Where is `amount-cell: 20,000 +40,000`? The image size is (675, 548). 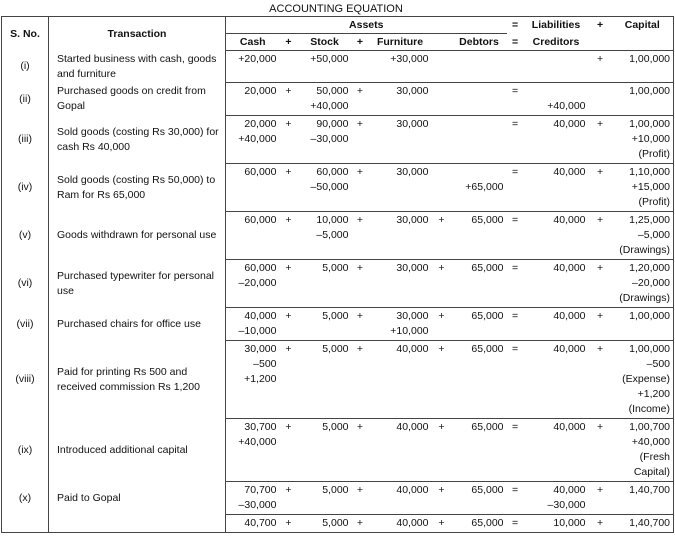 amount-cell: 20,000 +40,000 is located at coordinates (252, 139).